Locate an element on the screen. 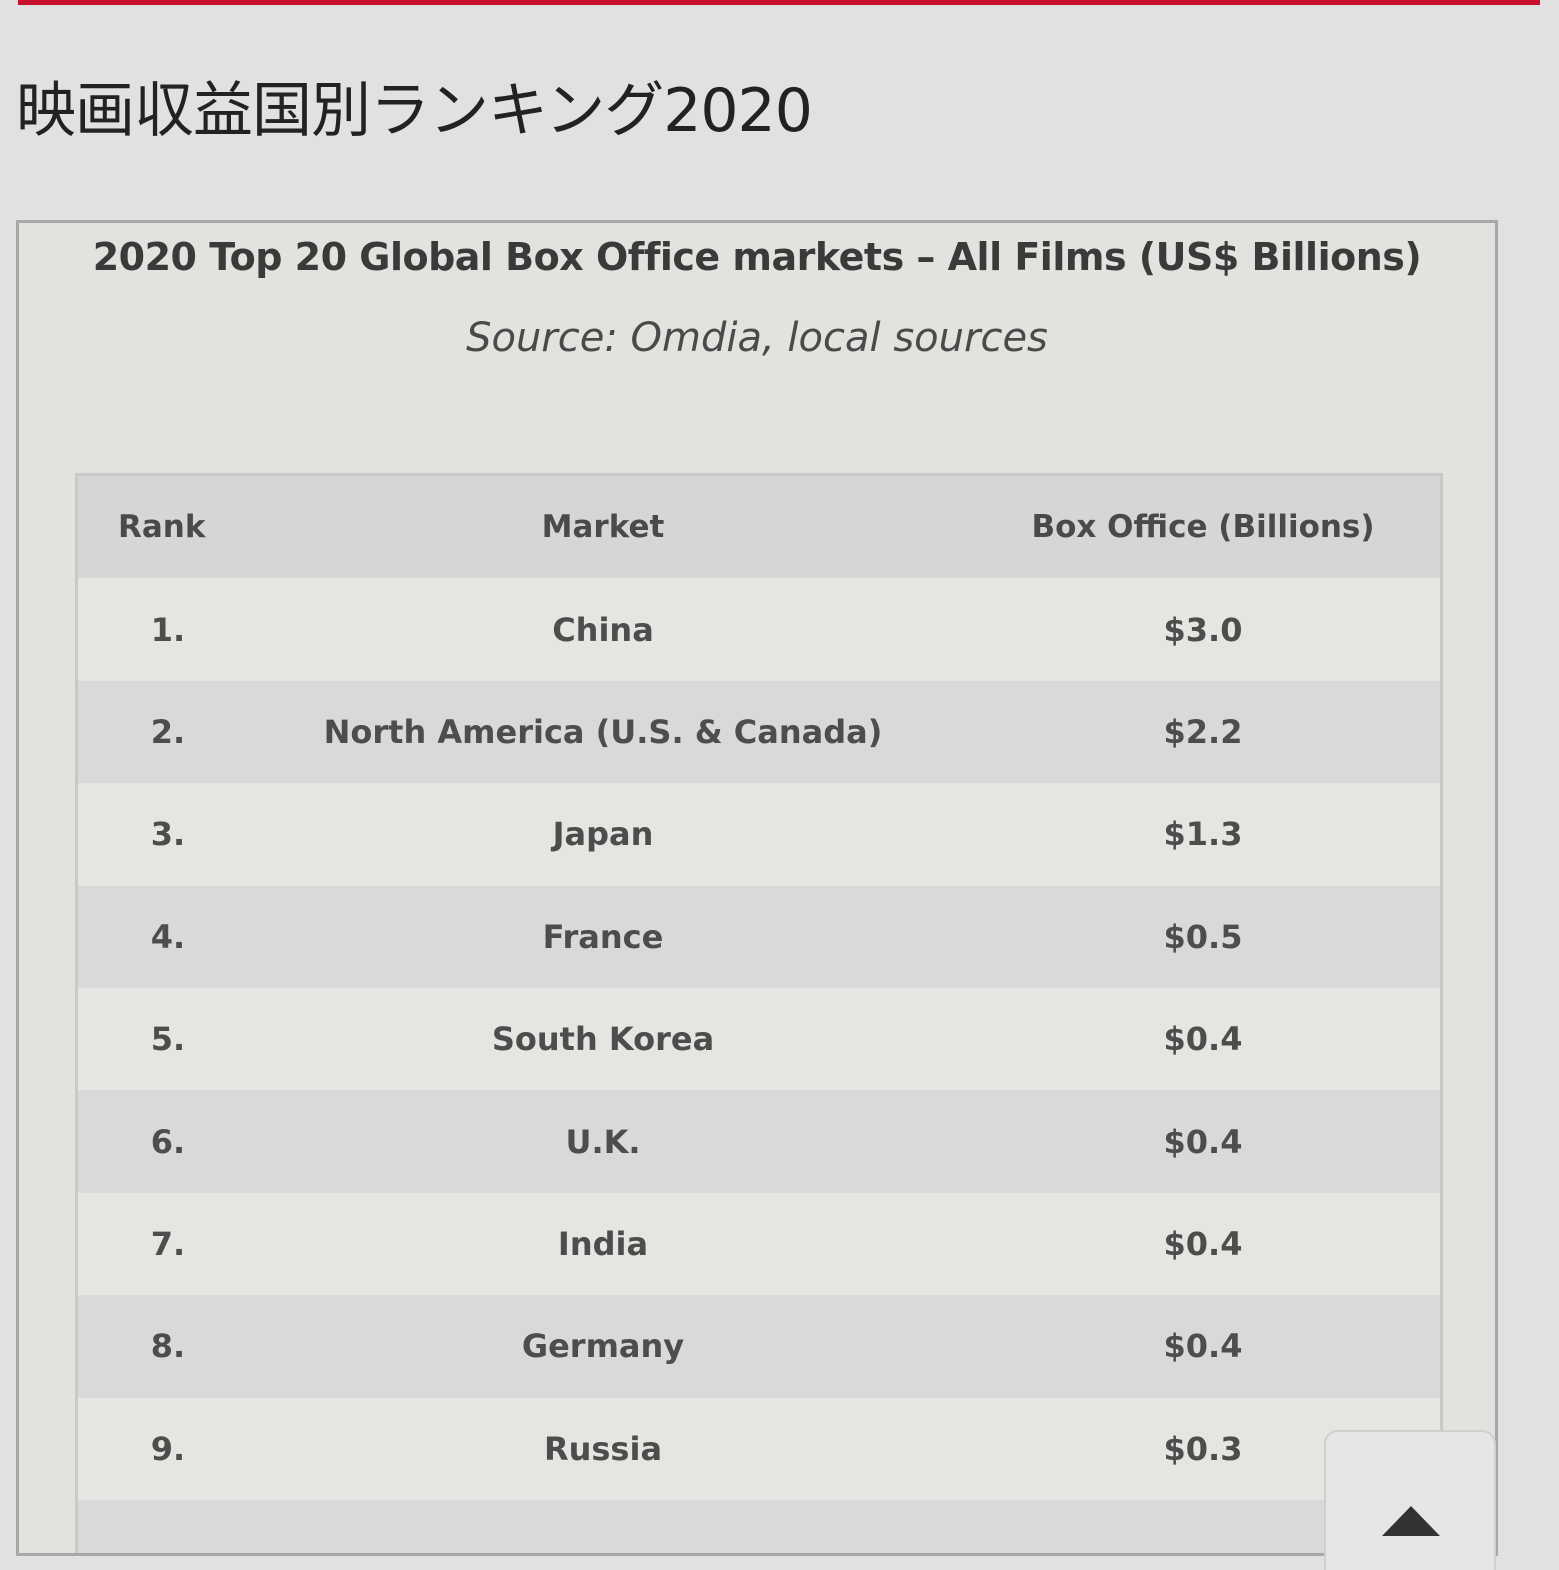  market-cell: Japan is located at coordinates (603, 834).